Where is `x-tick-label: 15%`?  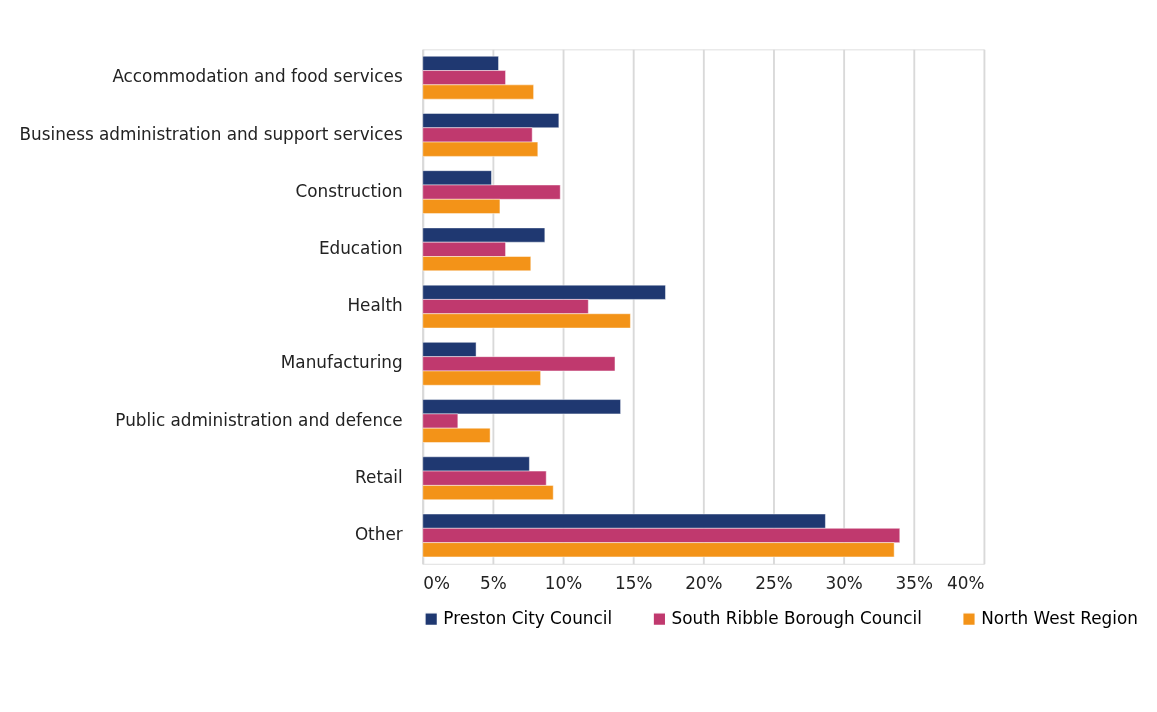
x-tick-label: 15% is located at coordinates (633, 582).